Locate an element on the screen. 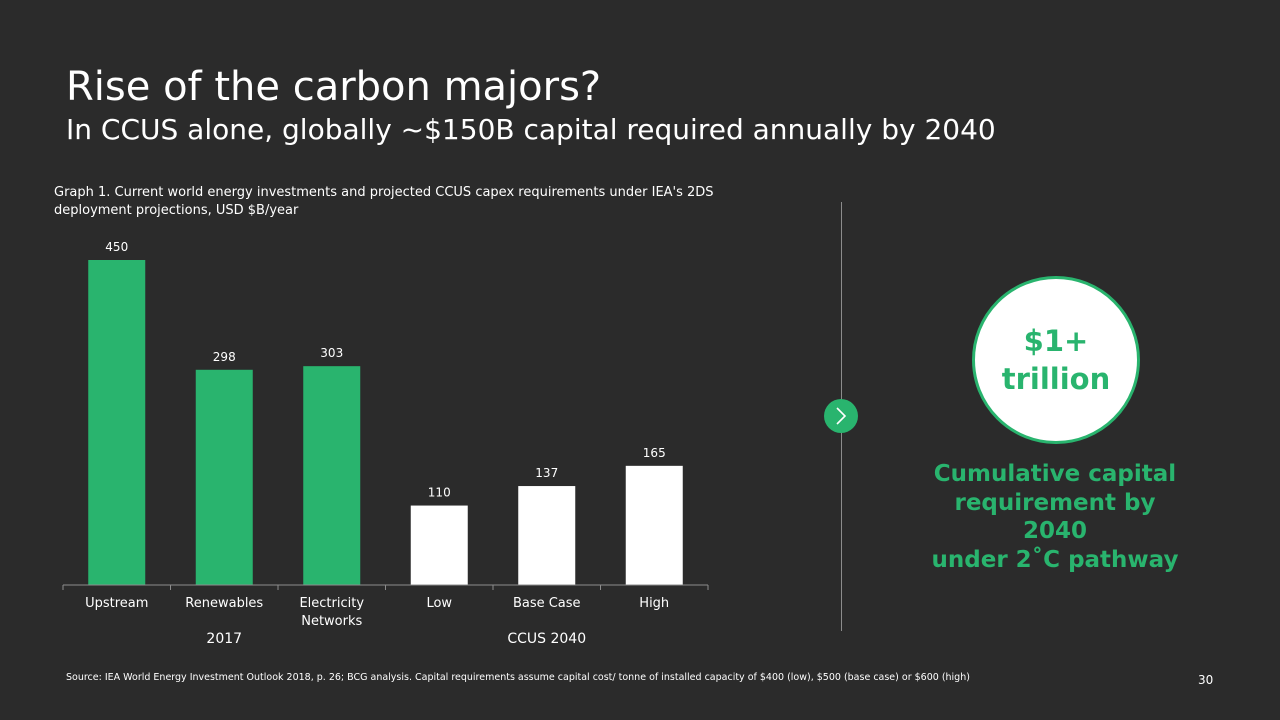 The width and height of the screenshot is (1280, 720). tick-label: Low is located at coordinates (439, 603).